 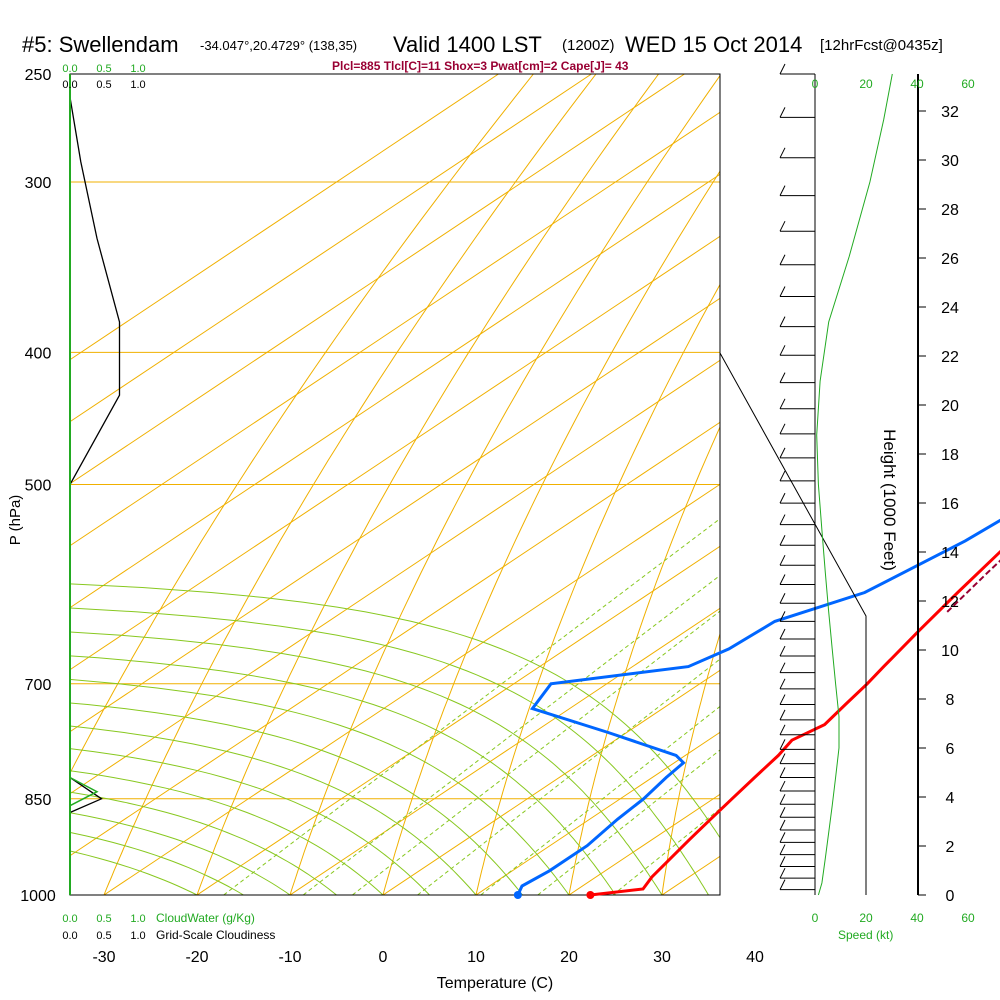 What do you see at coordinates (881, 45) in the screenshot?
I see `forecast-label: [12hrFcst@0435z]` at bounding box center [881, 45].